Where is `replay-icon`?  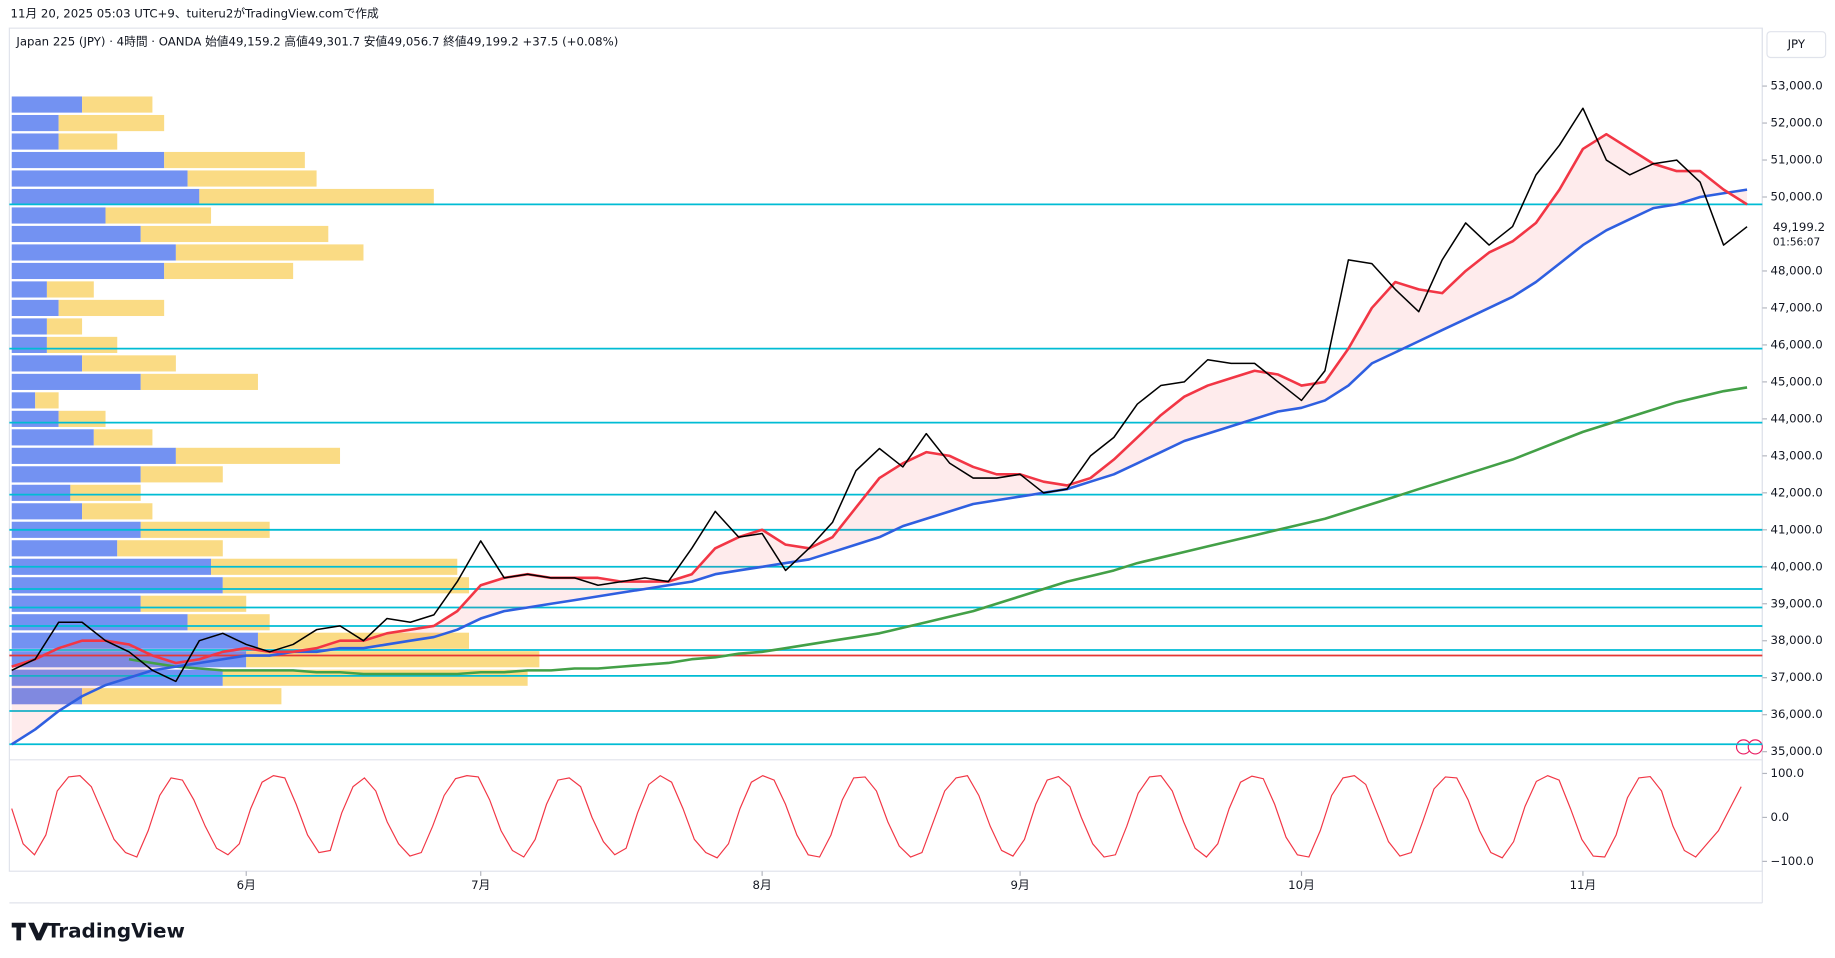
replay-icon is located at coordinates (1755, 747).